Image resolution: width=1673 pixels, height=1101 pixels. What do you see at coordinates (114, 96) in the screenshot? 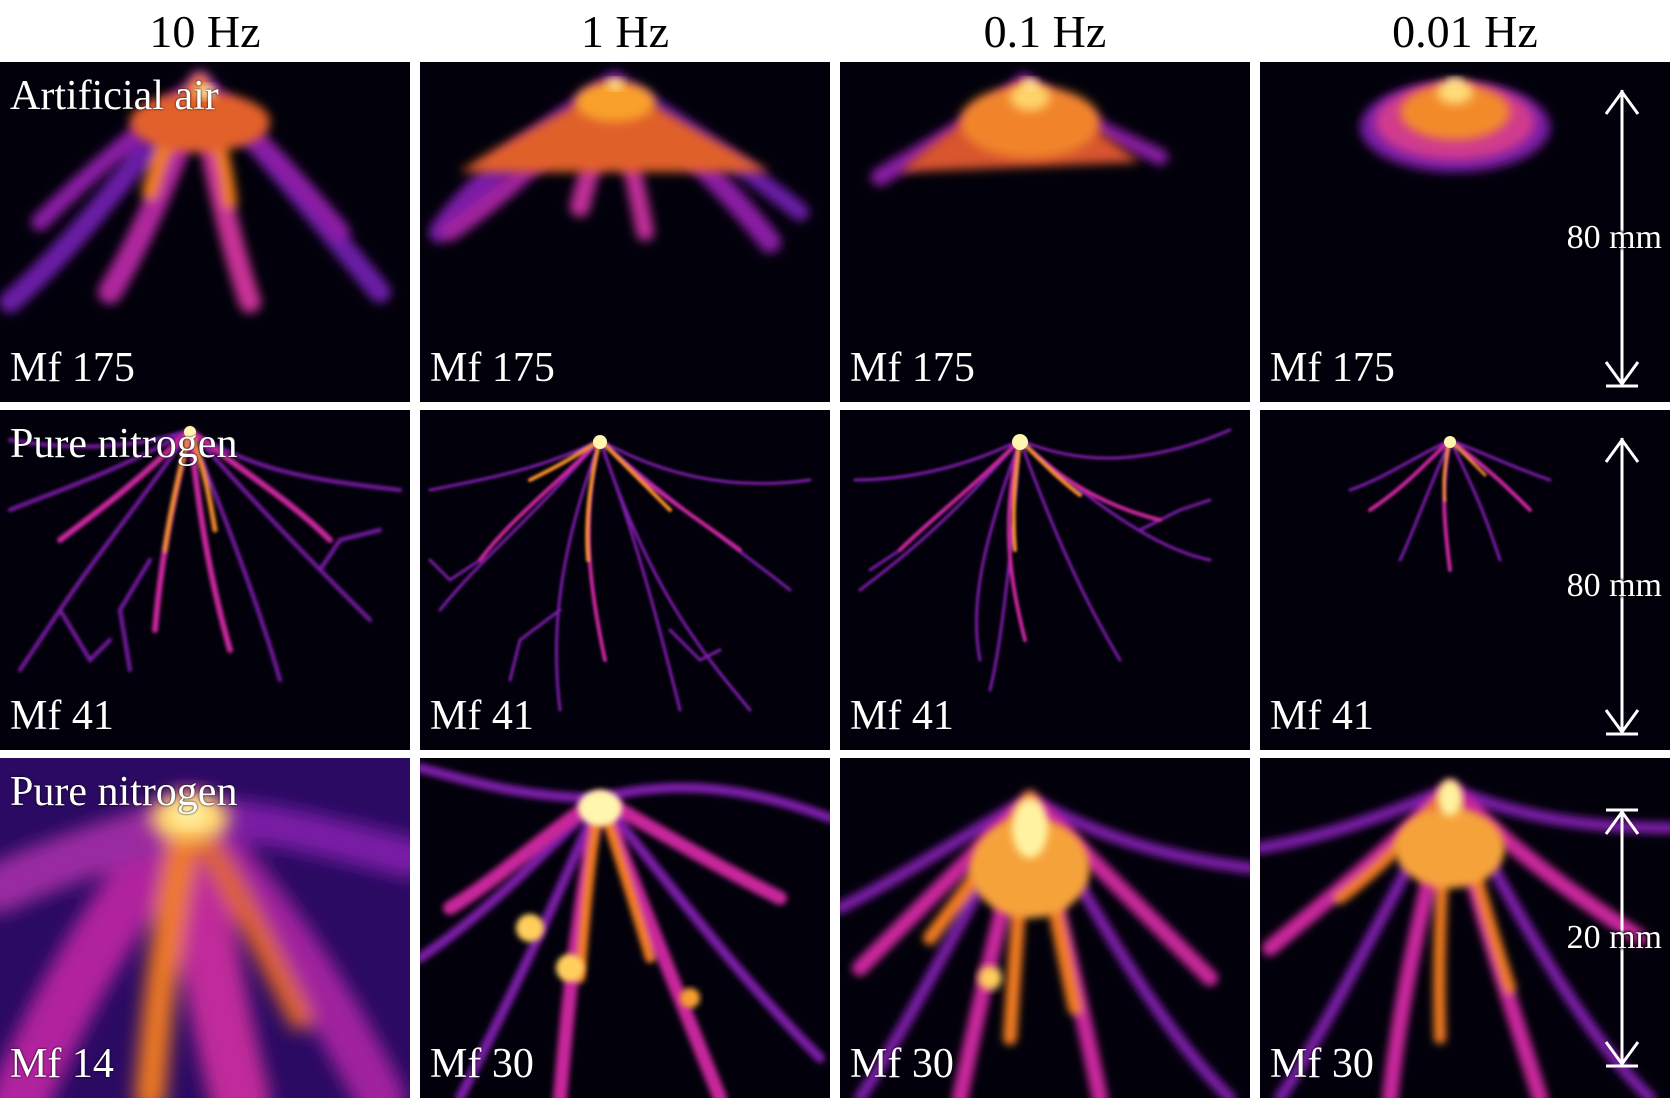
I see `gas-label-artificial-air: Artificial air` at bounding box center [114, 96].